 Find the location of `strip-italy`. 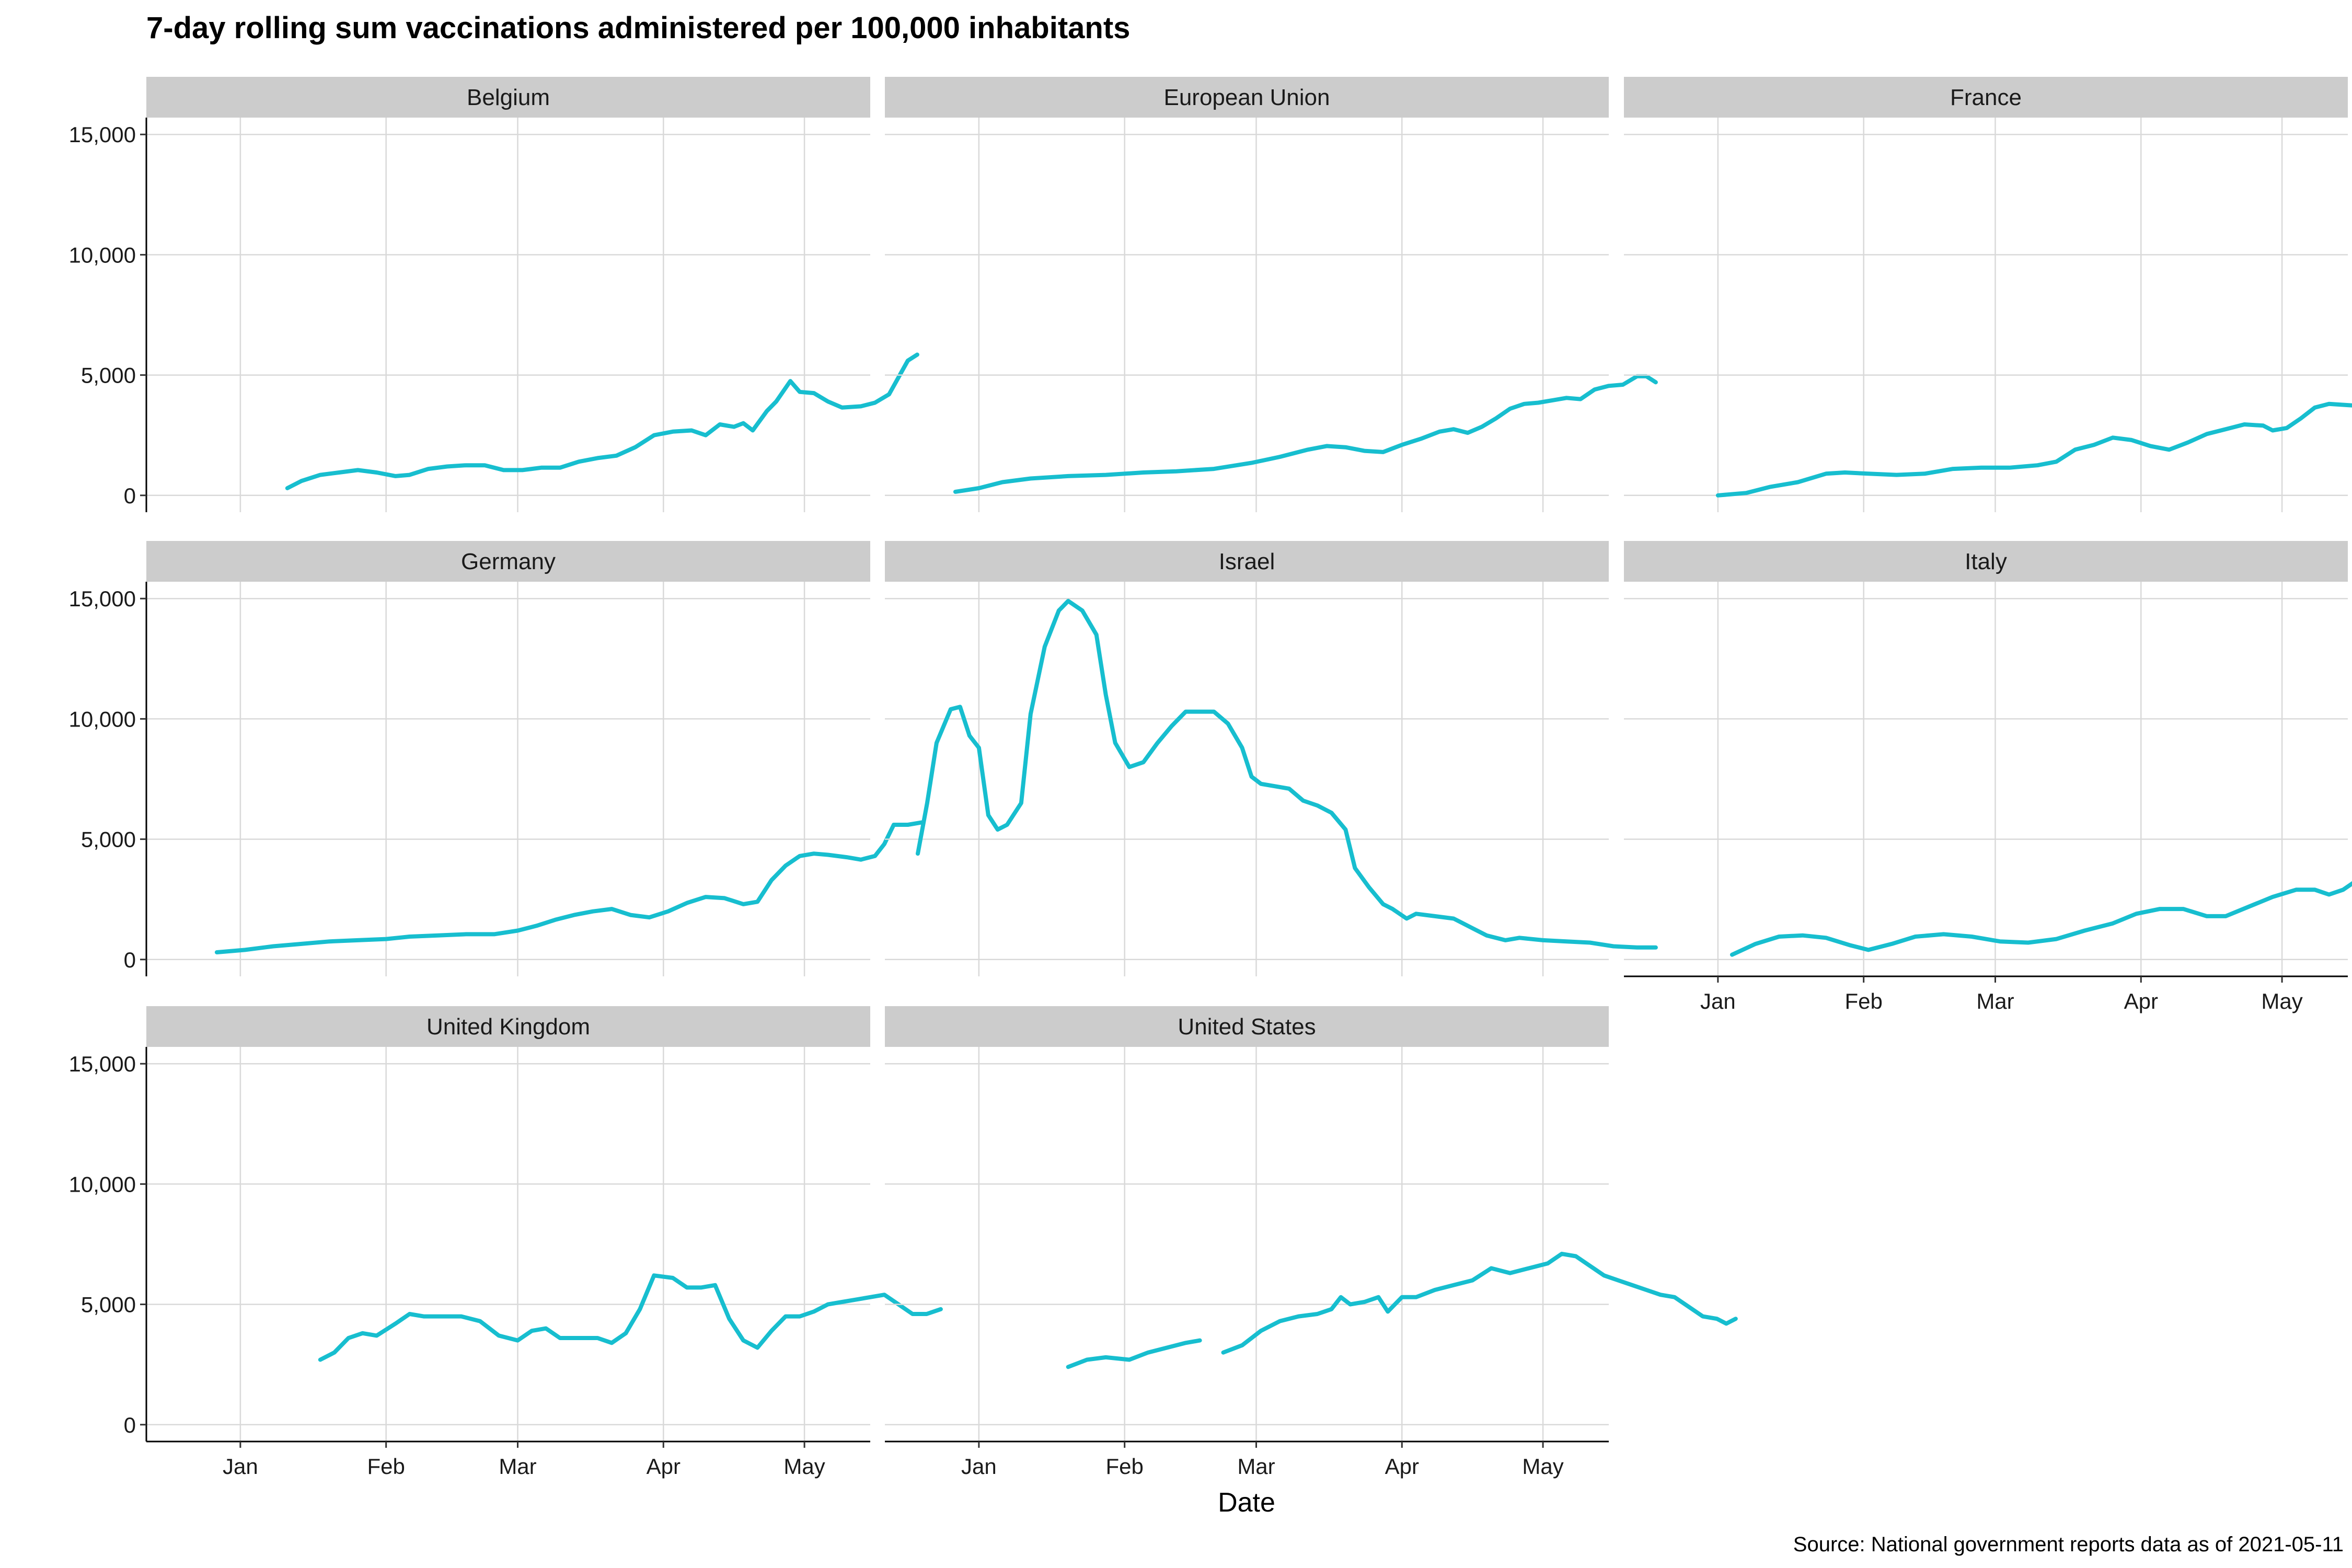

strip-italy is located at coordinates (1986, 561).